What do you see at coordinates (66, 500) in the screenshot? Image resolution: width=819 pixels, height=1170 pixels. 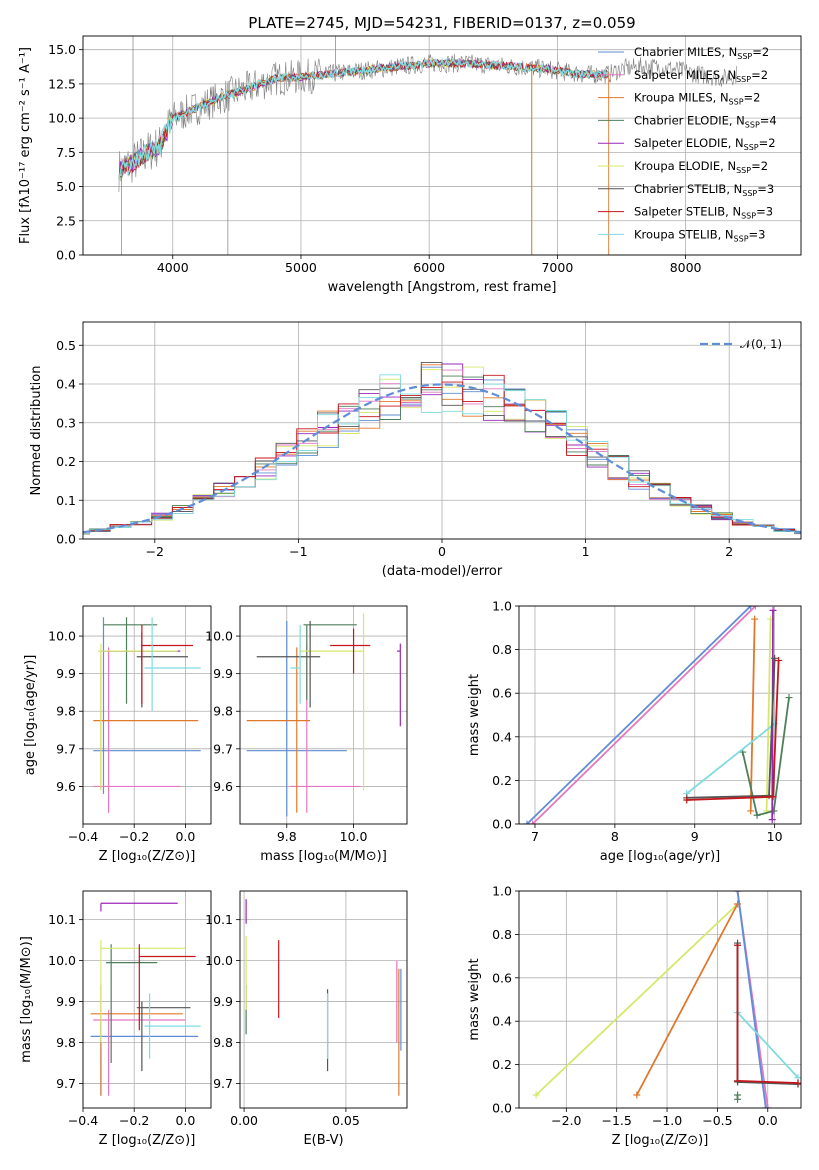 I see `y-tick-label: 0.1` at bounding box center [66, 500].